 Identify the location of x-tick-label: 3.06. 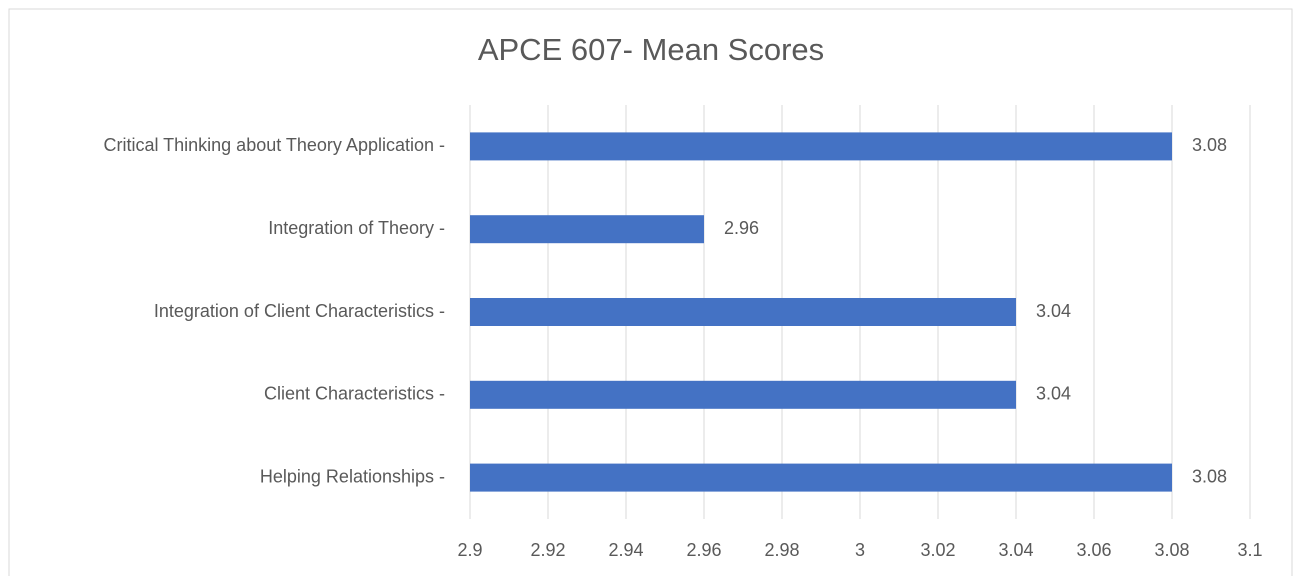
(1093, 550).